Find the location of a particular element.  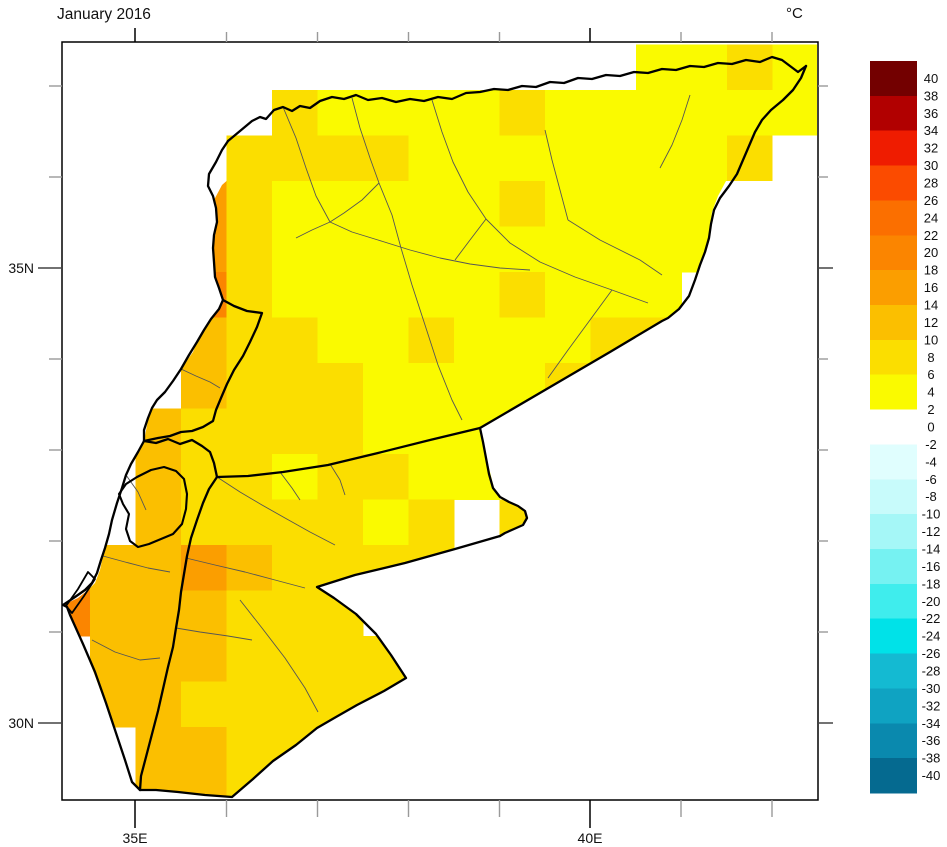

colorbar-tick-label: 38 is located at coordinates (931, 95).